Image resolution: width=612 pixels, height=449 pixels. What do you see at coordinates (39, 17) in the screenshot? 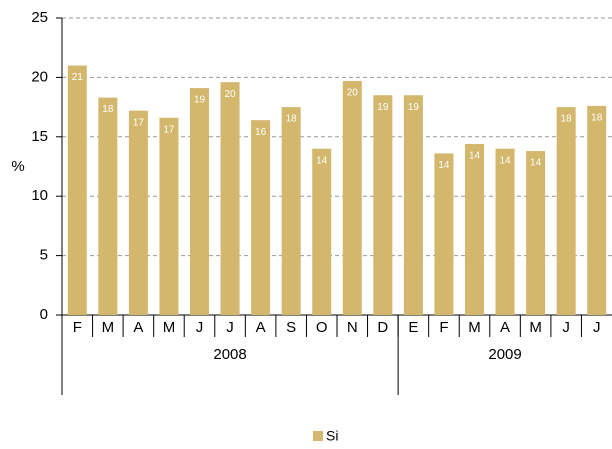
I see `y-tick-label: 25` at bounding box center [39, 17].